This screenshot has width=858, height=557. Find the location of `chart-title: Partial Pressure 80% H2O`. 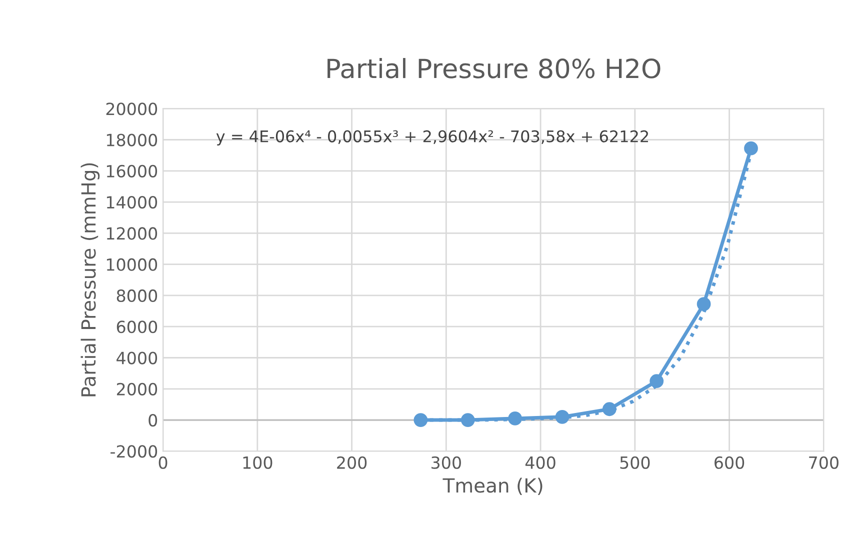

chart-title: Partial Pressure 80% H2O is located at coordinates (494, 68).